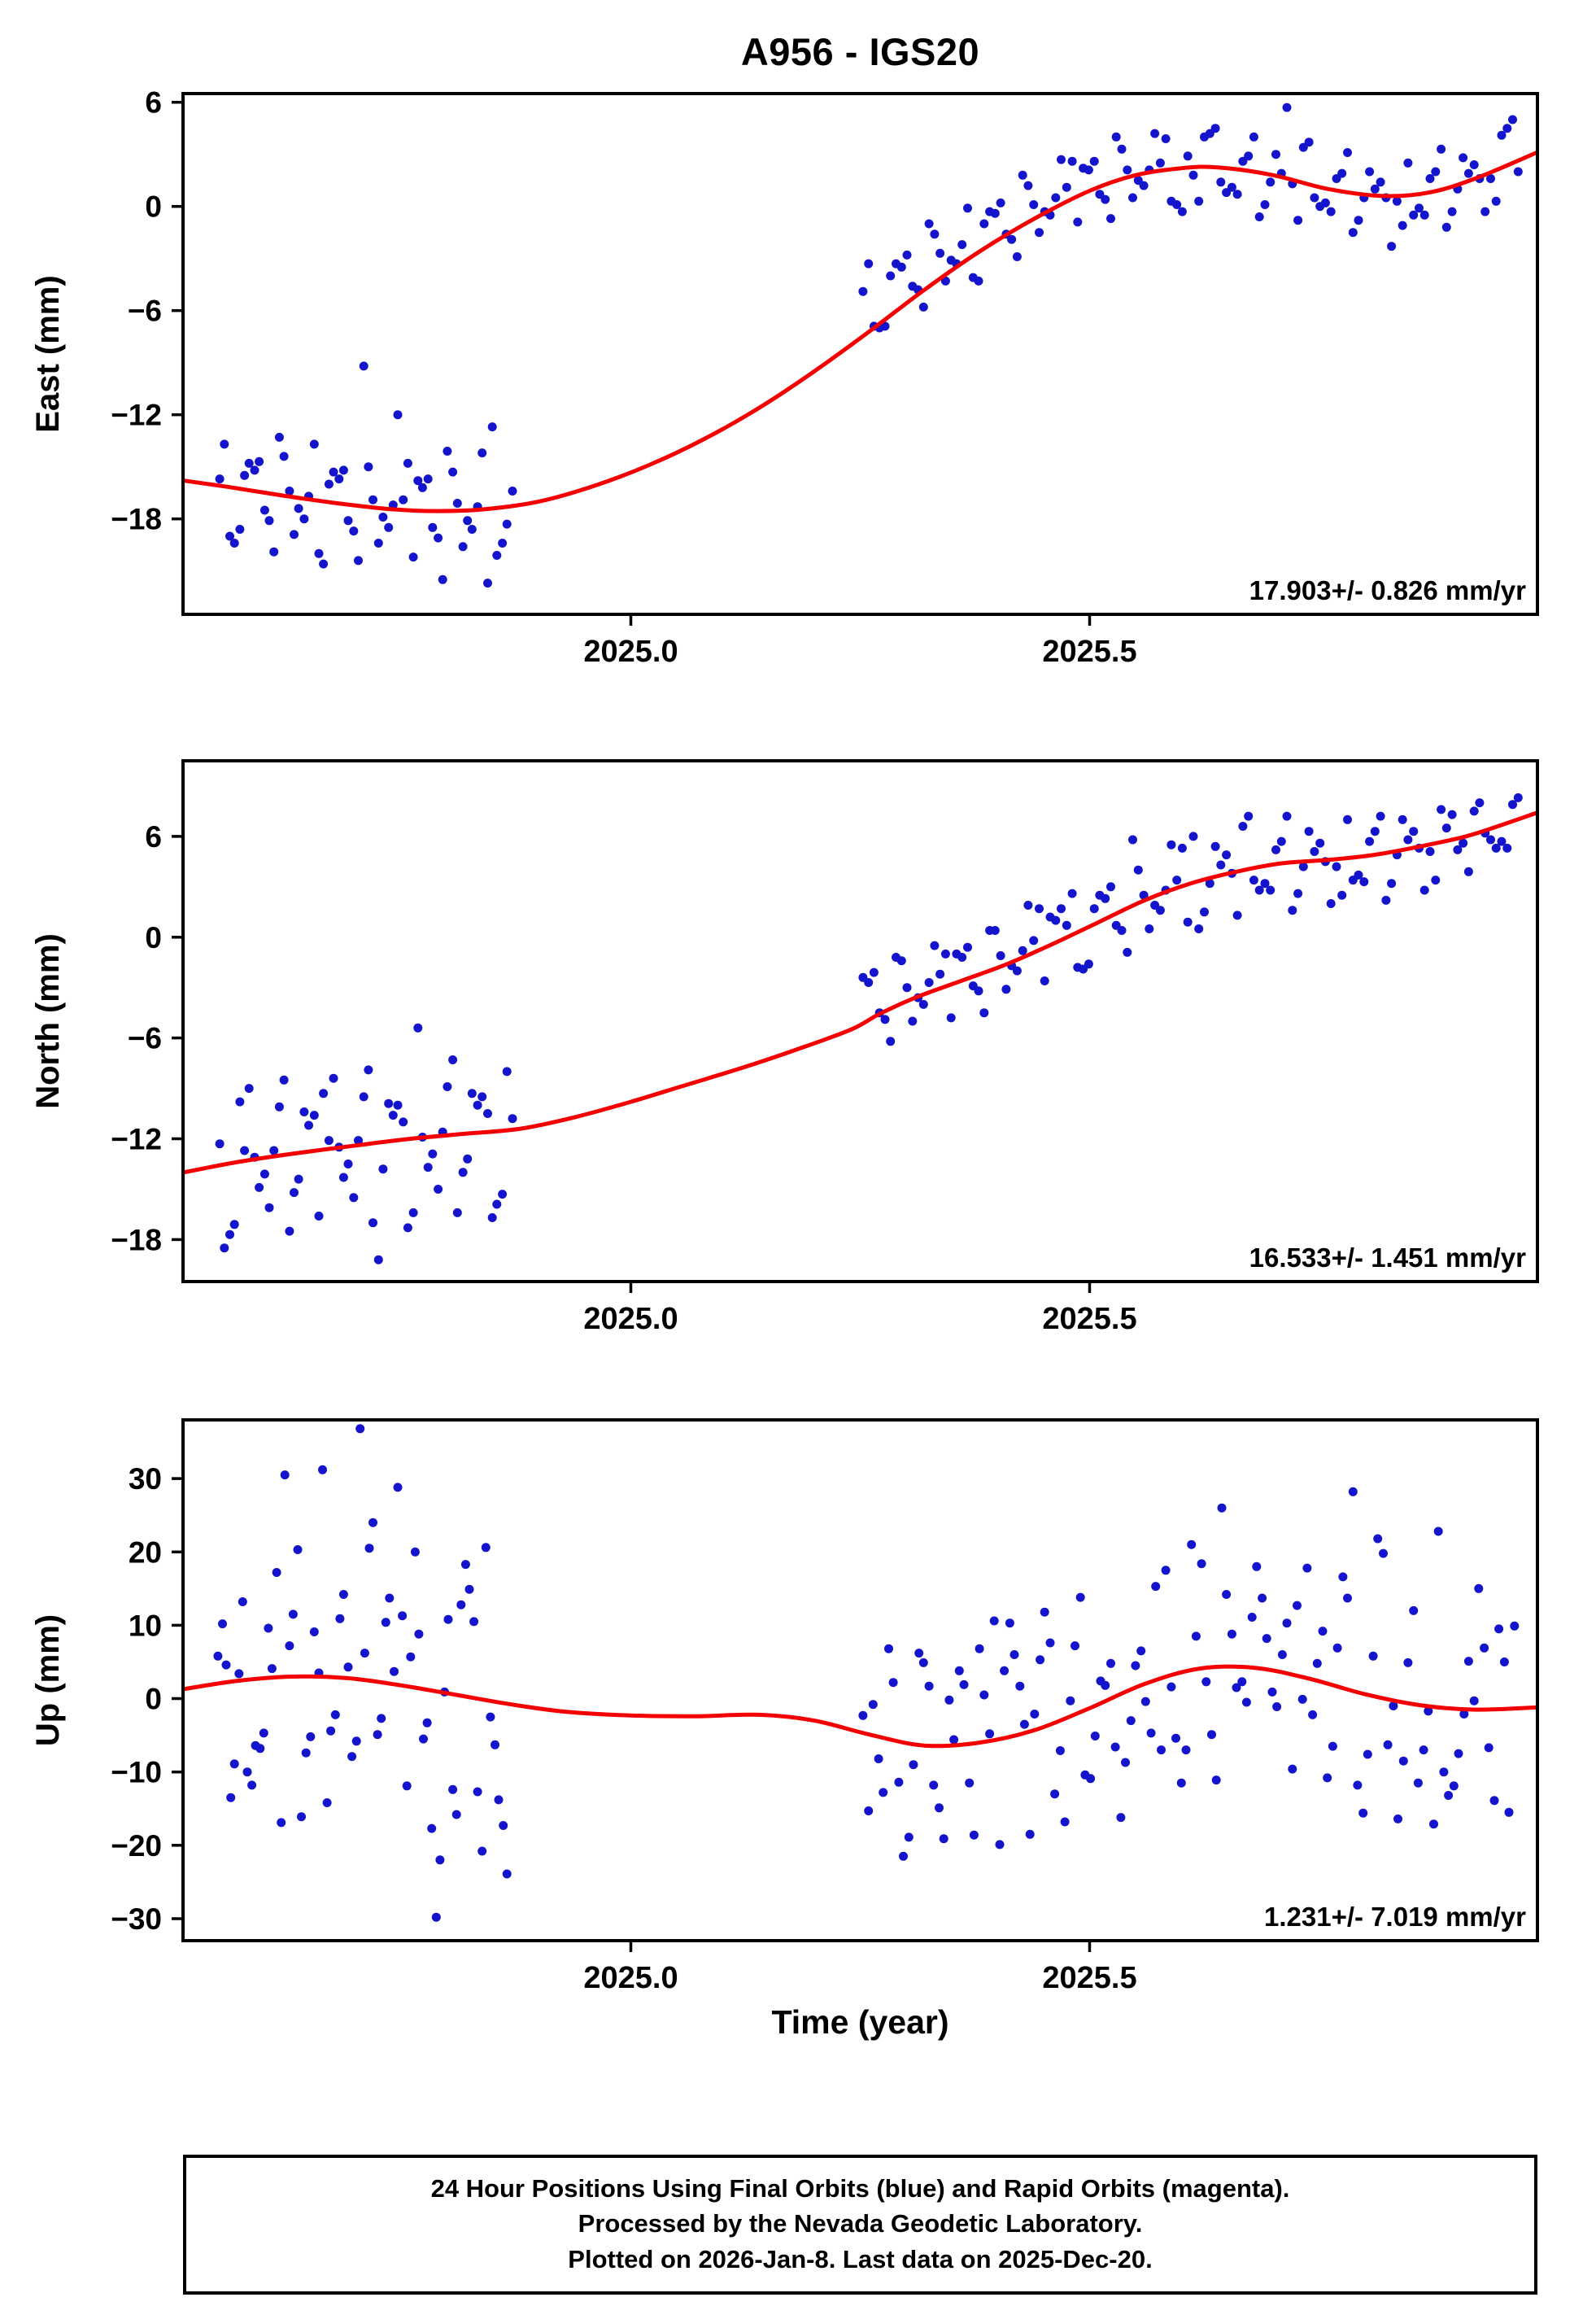  Describe the element at coordinates (860, 2022) in the screenshot. I see `x-axis-label: Time (year)` at that location.